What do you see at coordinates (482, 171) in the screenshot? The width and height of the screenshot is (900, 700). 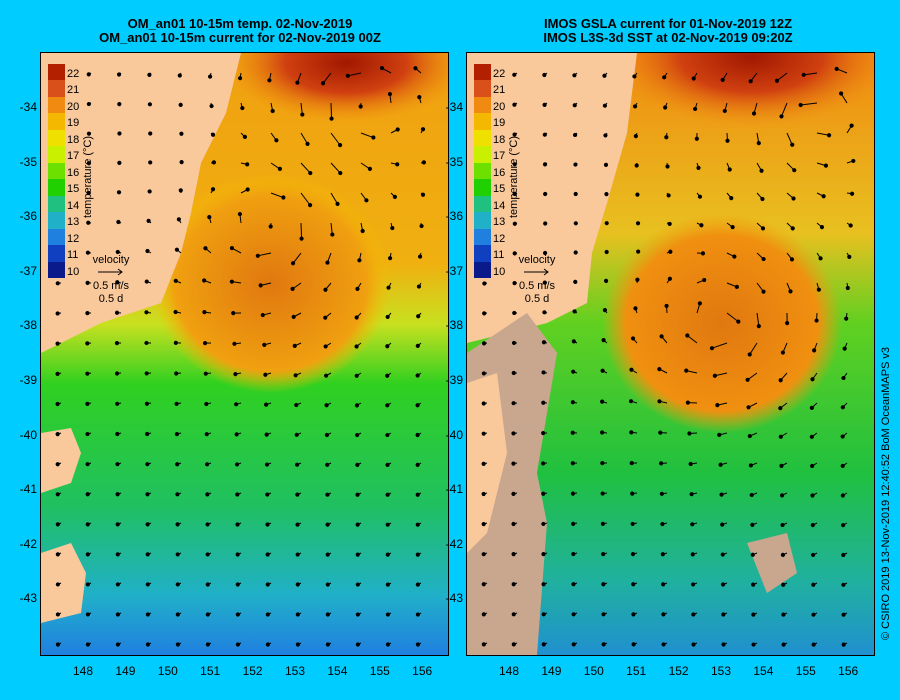 I see `right-colorbar` at bounding box center [482, 171].